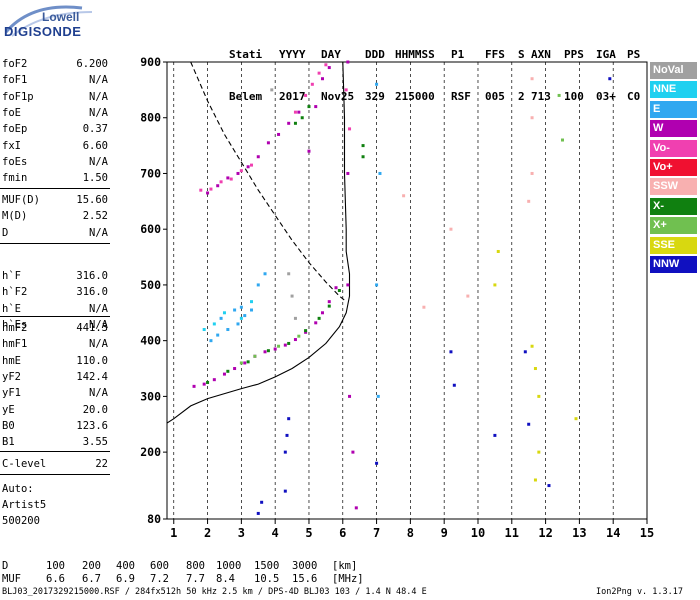 The width and height of the screenshot is (700, 600). Describe the element at coordinates (275, 533) in the screenshot. I see `x-tick-label: 4` at that location.